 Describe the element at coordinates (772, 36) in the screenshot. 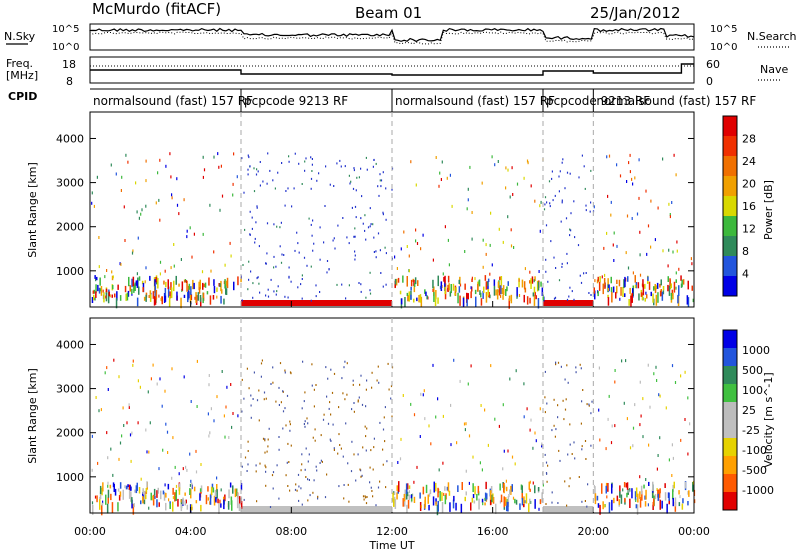

I see `nsearch-label: N.Search` at that location.